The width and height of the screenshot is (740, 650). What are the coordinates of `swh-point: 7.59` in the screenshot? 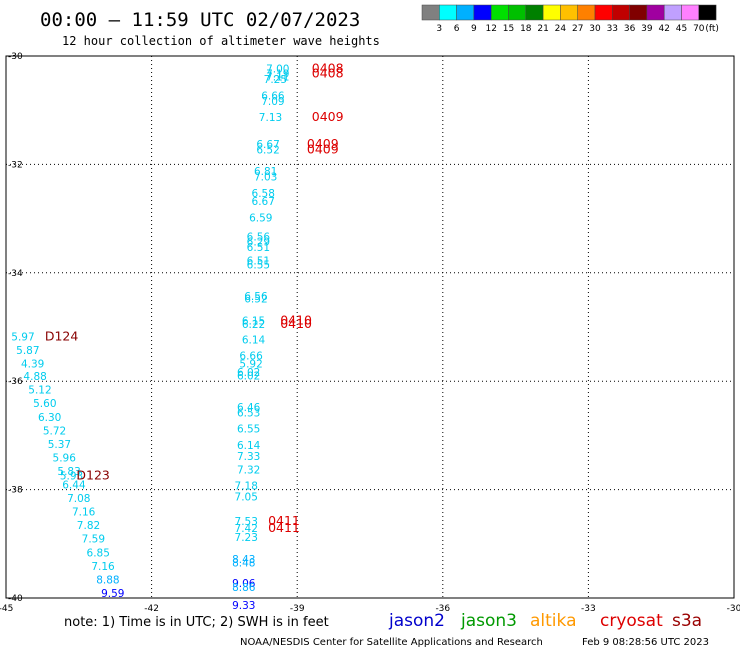 It's located at (93, 540).